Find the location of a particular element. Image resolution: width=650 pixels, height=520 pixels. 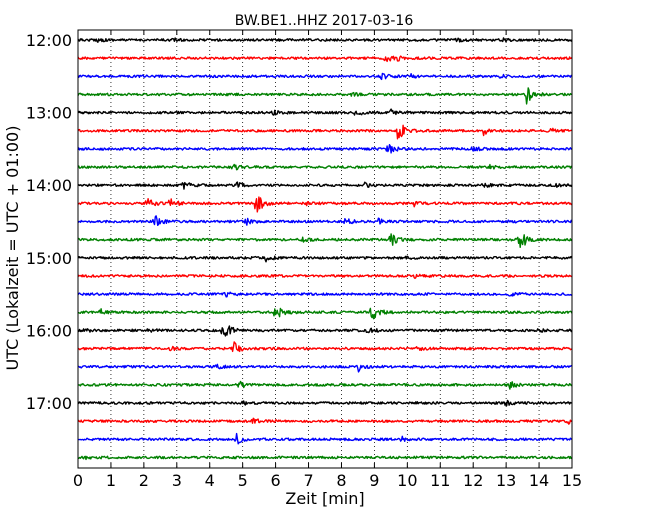

x-tick-label: 3 is located at coordinates (177, 480).